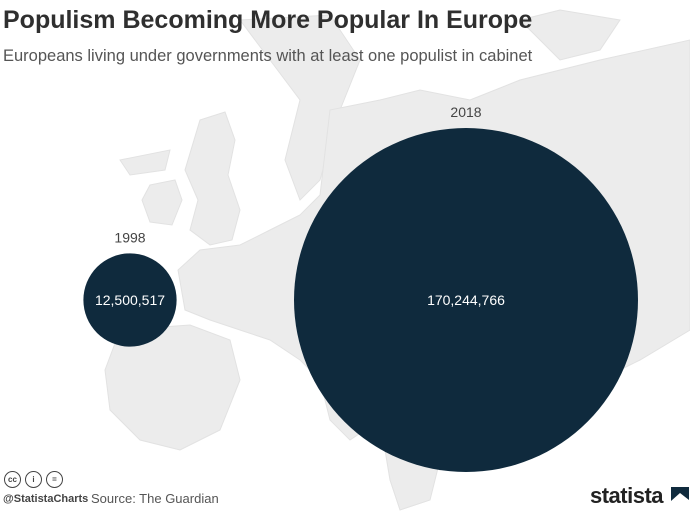 This screenshot has height=518, width=690. I want to click on statista-logo: statista, so click(627, 495).